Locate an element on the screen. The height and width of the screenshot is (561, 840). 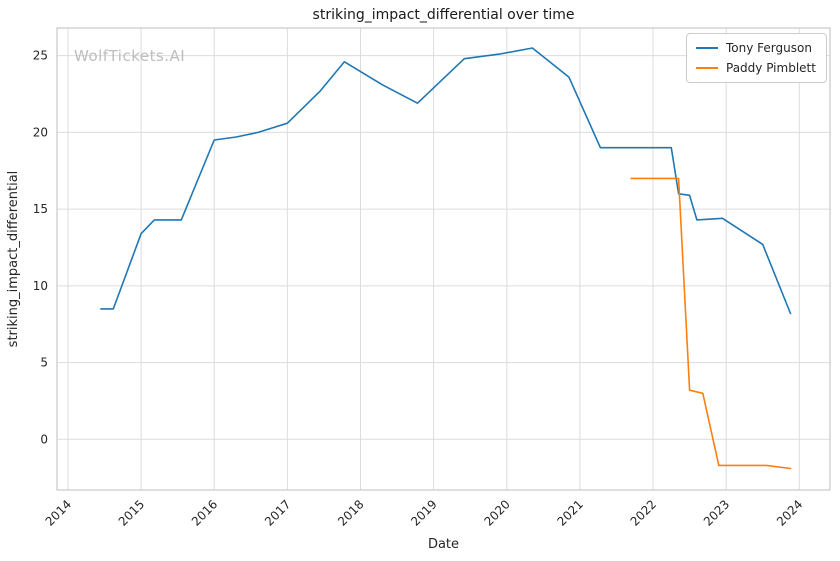
series-line-paddy-pimblett is located at coordinates (711, 323).